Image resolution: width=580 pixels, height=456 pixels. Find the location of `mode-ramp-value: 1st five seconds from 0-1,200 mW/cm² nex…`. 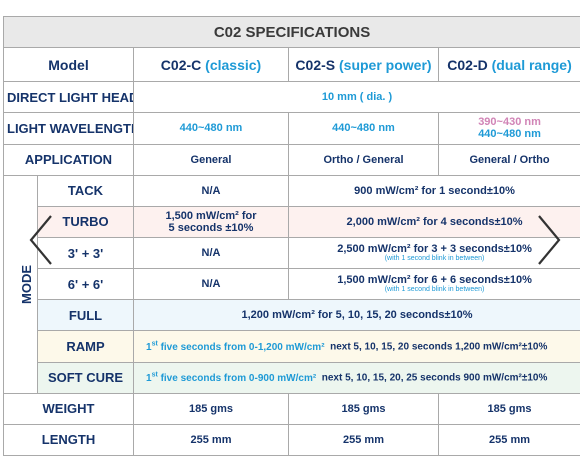

mode-ramp-value: 1st five seconds from 0-1,200 mW/cm² nex… is located at coordinates (356, 346).